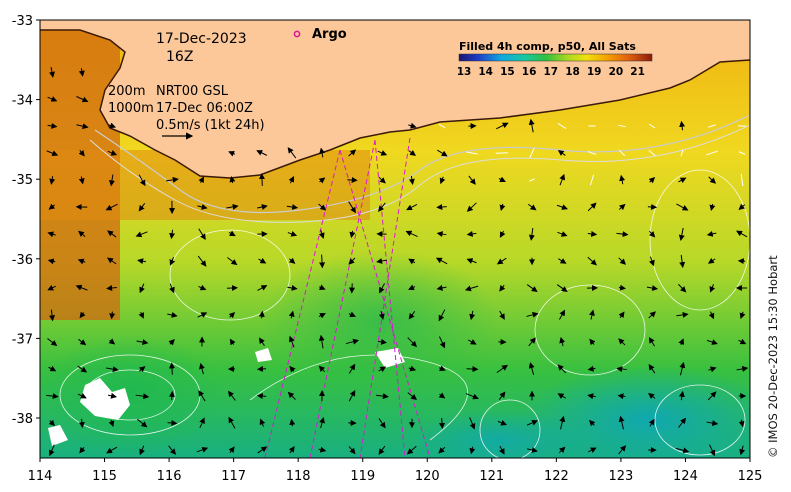 Image resolution: width=791 pixels, height=492 pixels. Describe the element at coordinates (233, 476) in the screenshot. I see `x-tick-label: 117` at that location.